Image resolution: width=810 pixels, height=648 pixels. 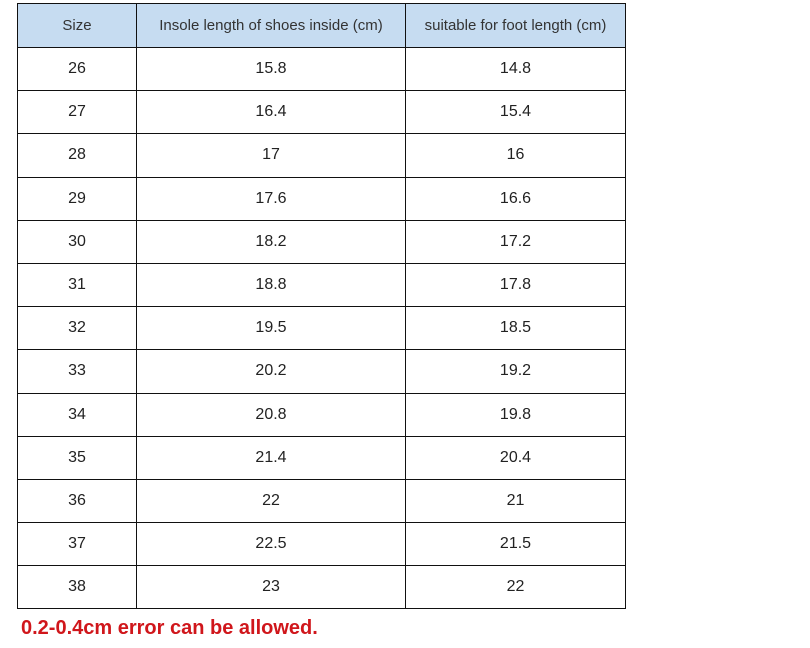 I want to click on foot-length-cell: 19.8, so click(x=515, y=414).